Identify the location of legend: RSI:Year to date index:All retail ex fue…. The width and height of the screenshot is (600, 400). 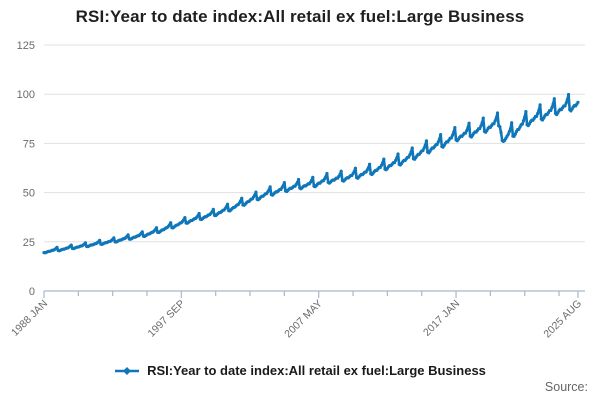
(300, 370).